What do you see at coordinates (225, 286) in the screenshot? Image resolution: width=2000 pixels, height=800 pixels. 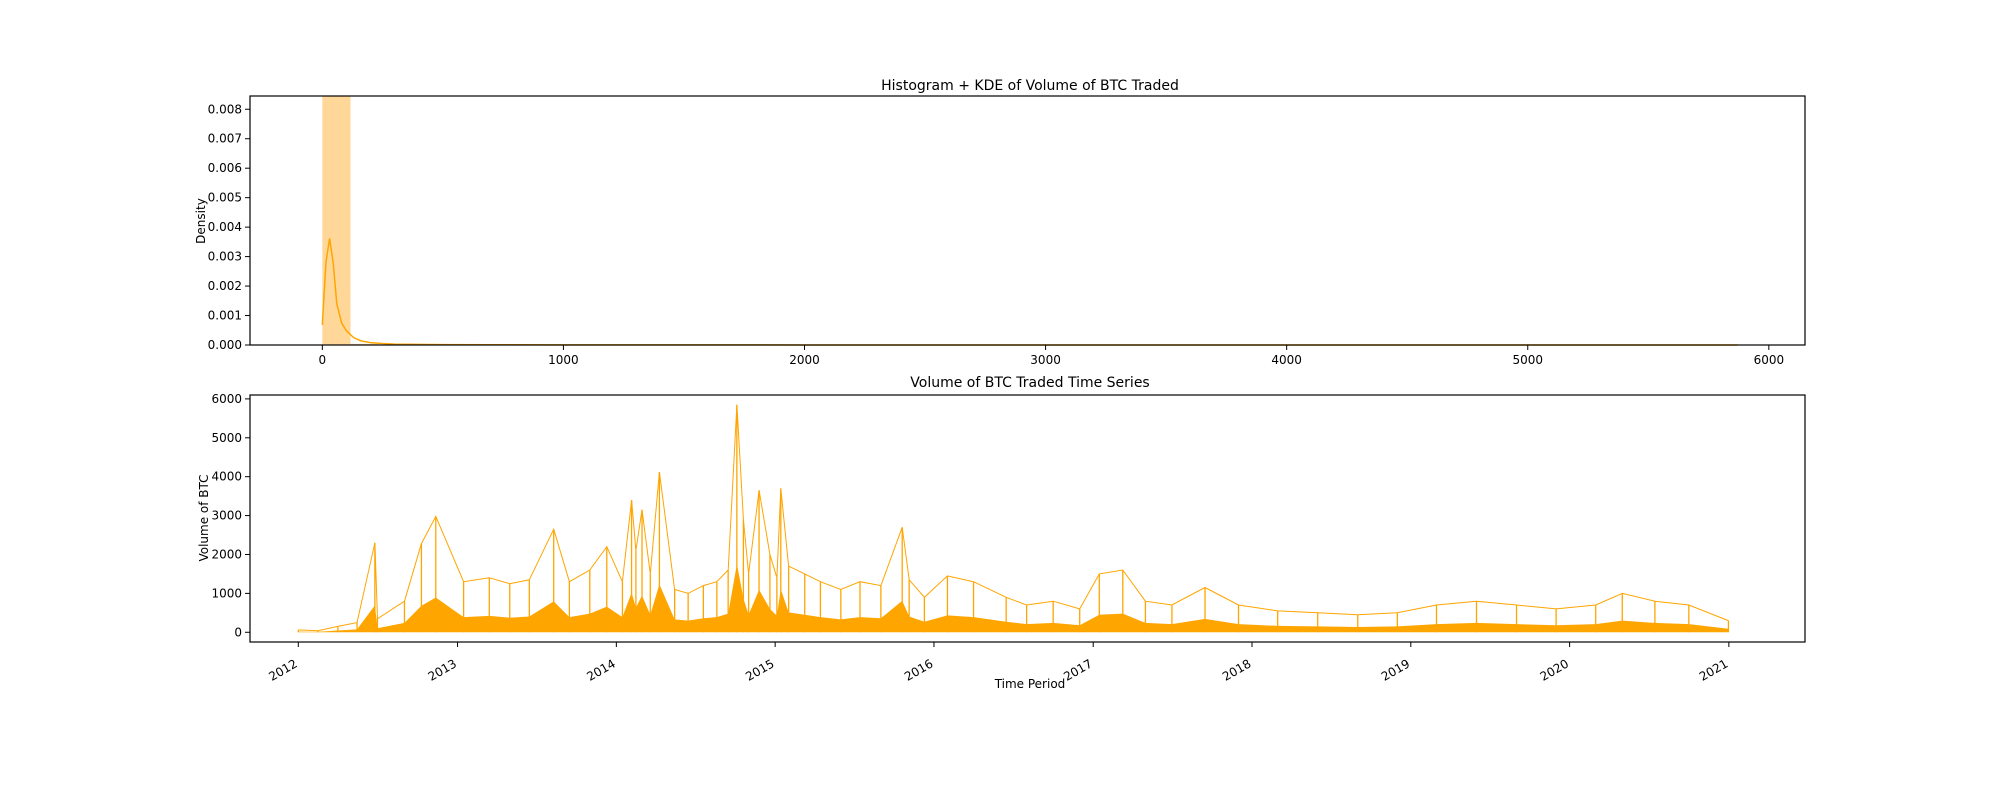 I see `y-tick-label: 0.002` at bounding box center [225, 286].